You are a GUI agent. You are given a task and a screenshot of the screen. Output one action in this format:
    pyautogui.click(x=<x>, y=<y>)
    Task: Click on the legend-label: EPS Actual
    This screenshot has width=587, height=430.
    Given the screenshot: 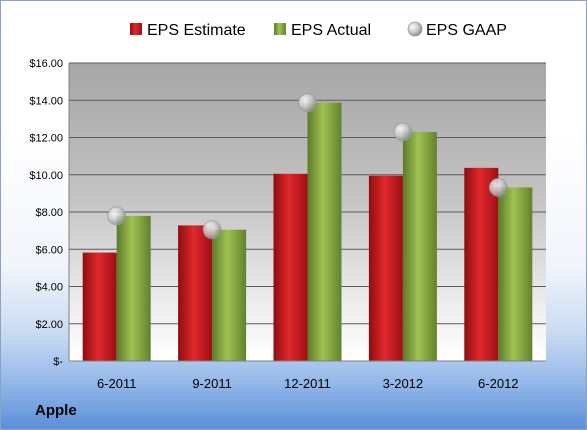 What is the action you would take?
    pyautogui.click(x=331, y=30)
    